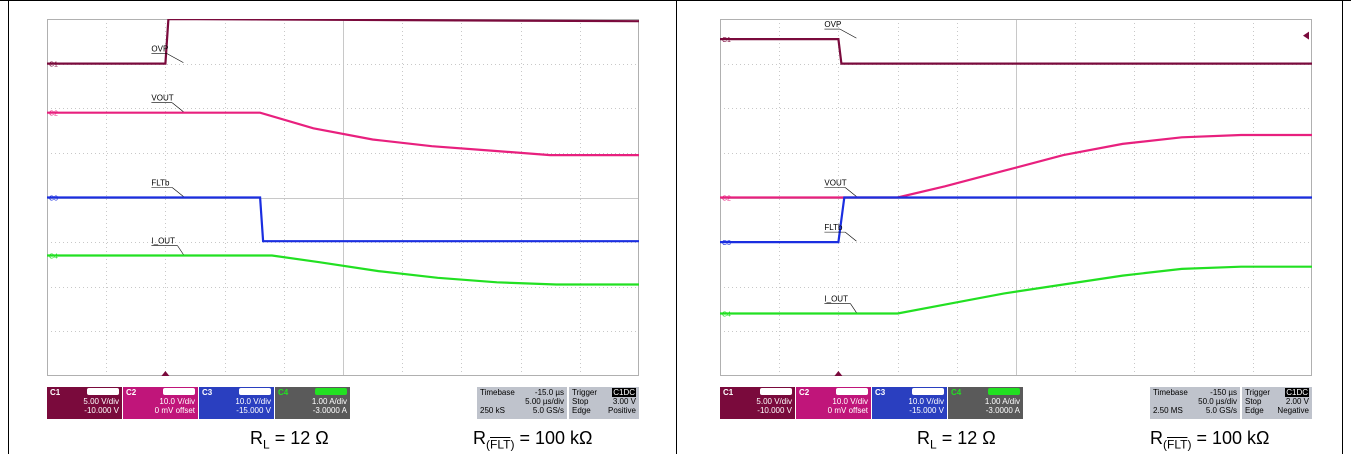 The width and height of the screenshot is (1351, 454). What do you see at coordinates (604, 403) in the screenshot?
I see `trigger-info: Trigger C1DC Stop 3.00 V Edge Positive` at bounding box center [604, 403].